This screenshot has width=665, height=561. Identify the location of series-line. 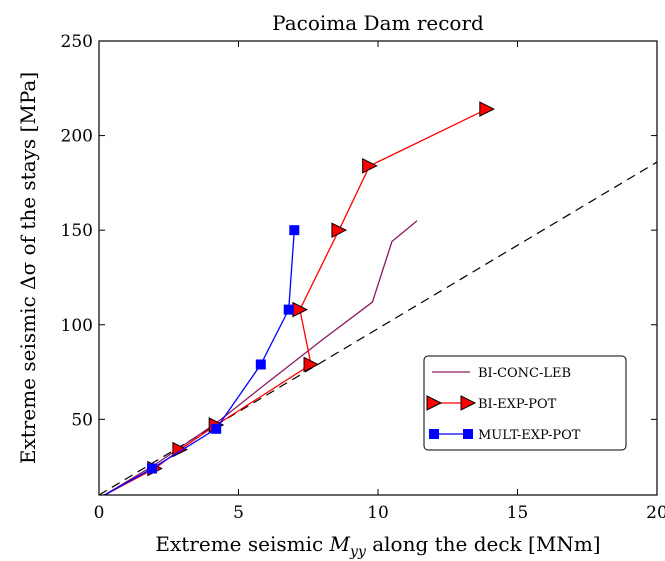
(199, 363).